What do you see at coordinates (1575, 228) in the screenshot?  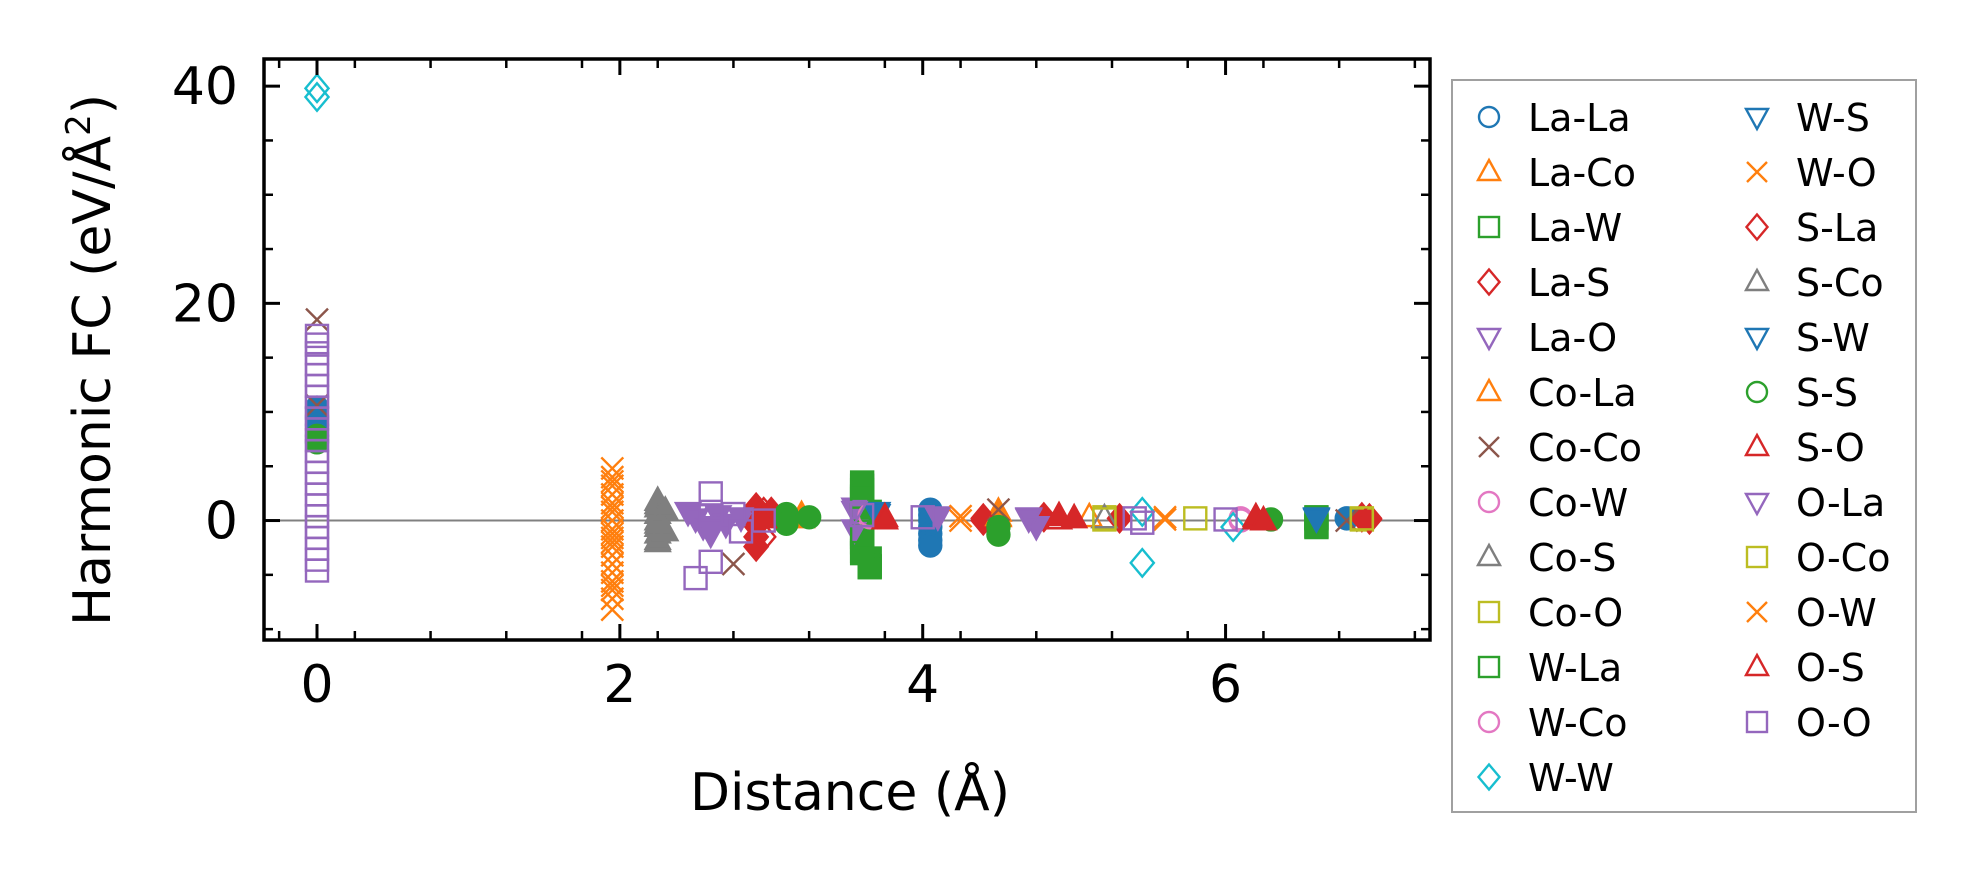 I see `legend-label: La-W` at bounding box center [1575, 228].